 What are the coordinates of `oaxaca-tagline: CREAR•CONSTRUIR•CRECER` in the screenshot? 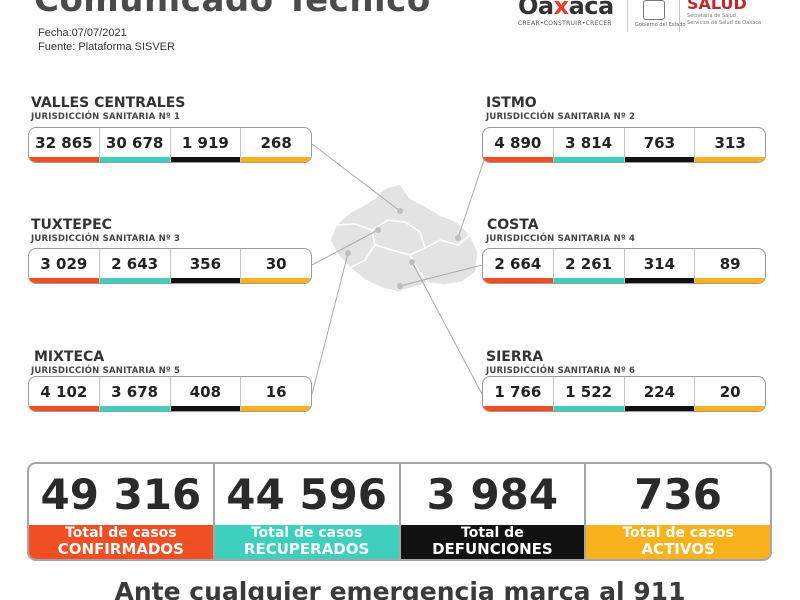 It's located at (565, 23).